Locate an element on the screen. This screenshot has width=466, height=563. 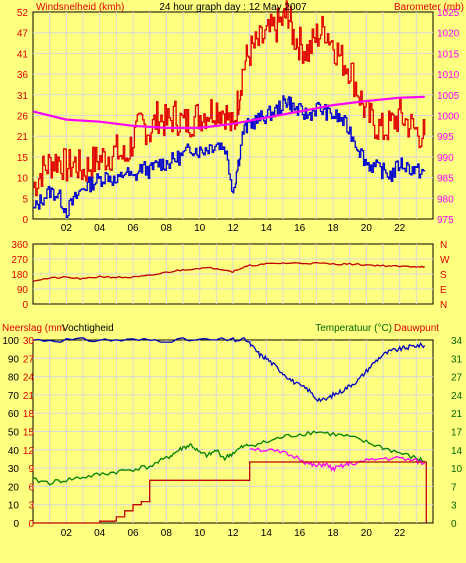
p1-ytick-right-1: 1020 is located at coordinates (448, 34).